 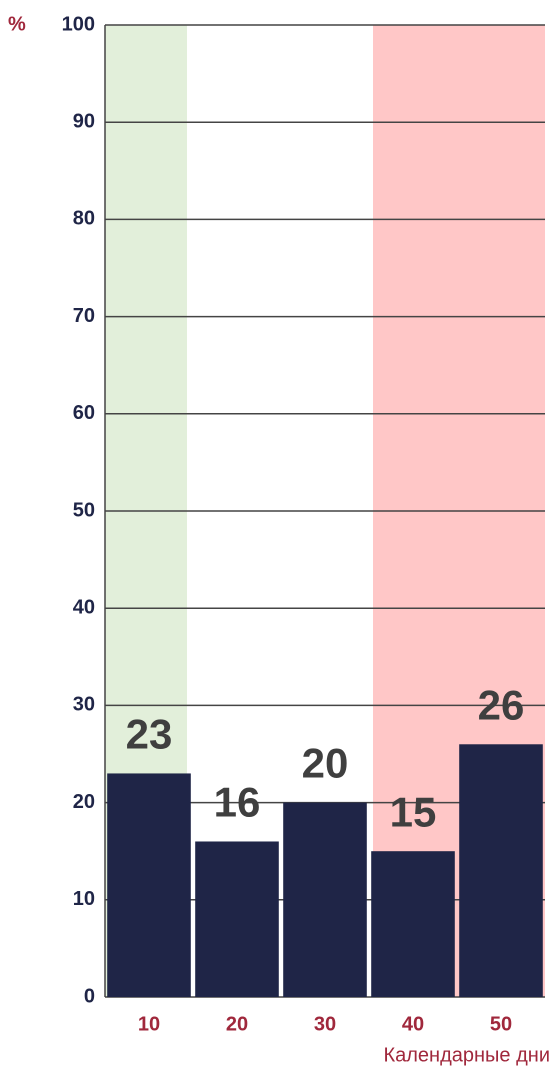 What do you see at coordinates (149, 1024) in the screenshot?
I see `x-tick-label: 10` at bounding box center [149, 1024].